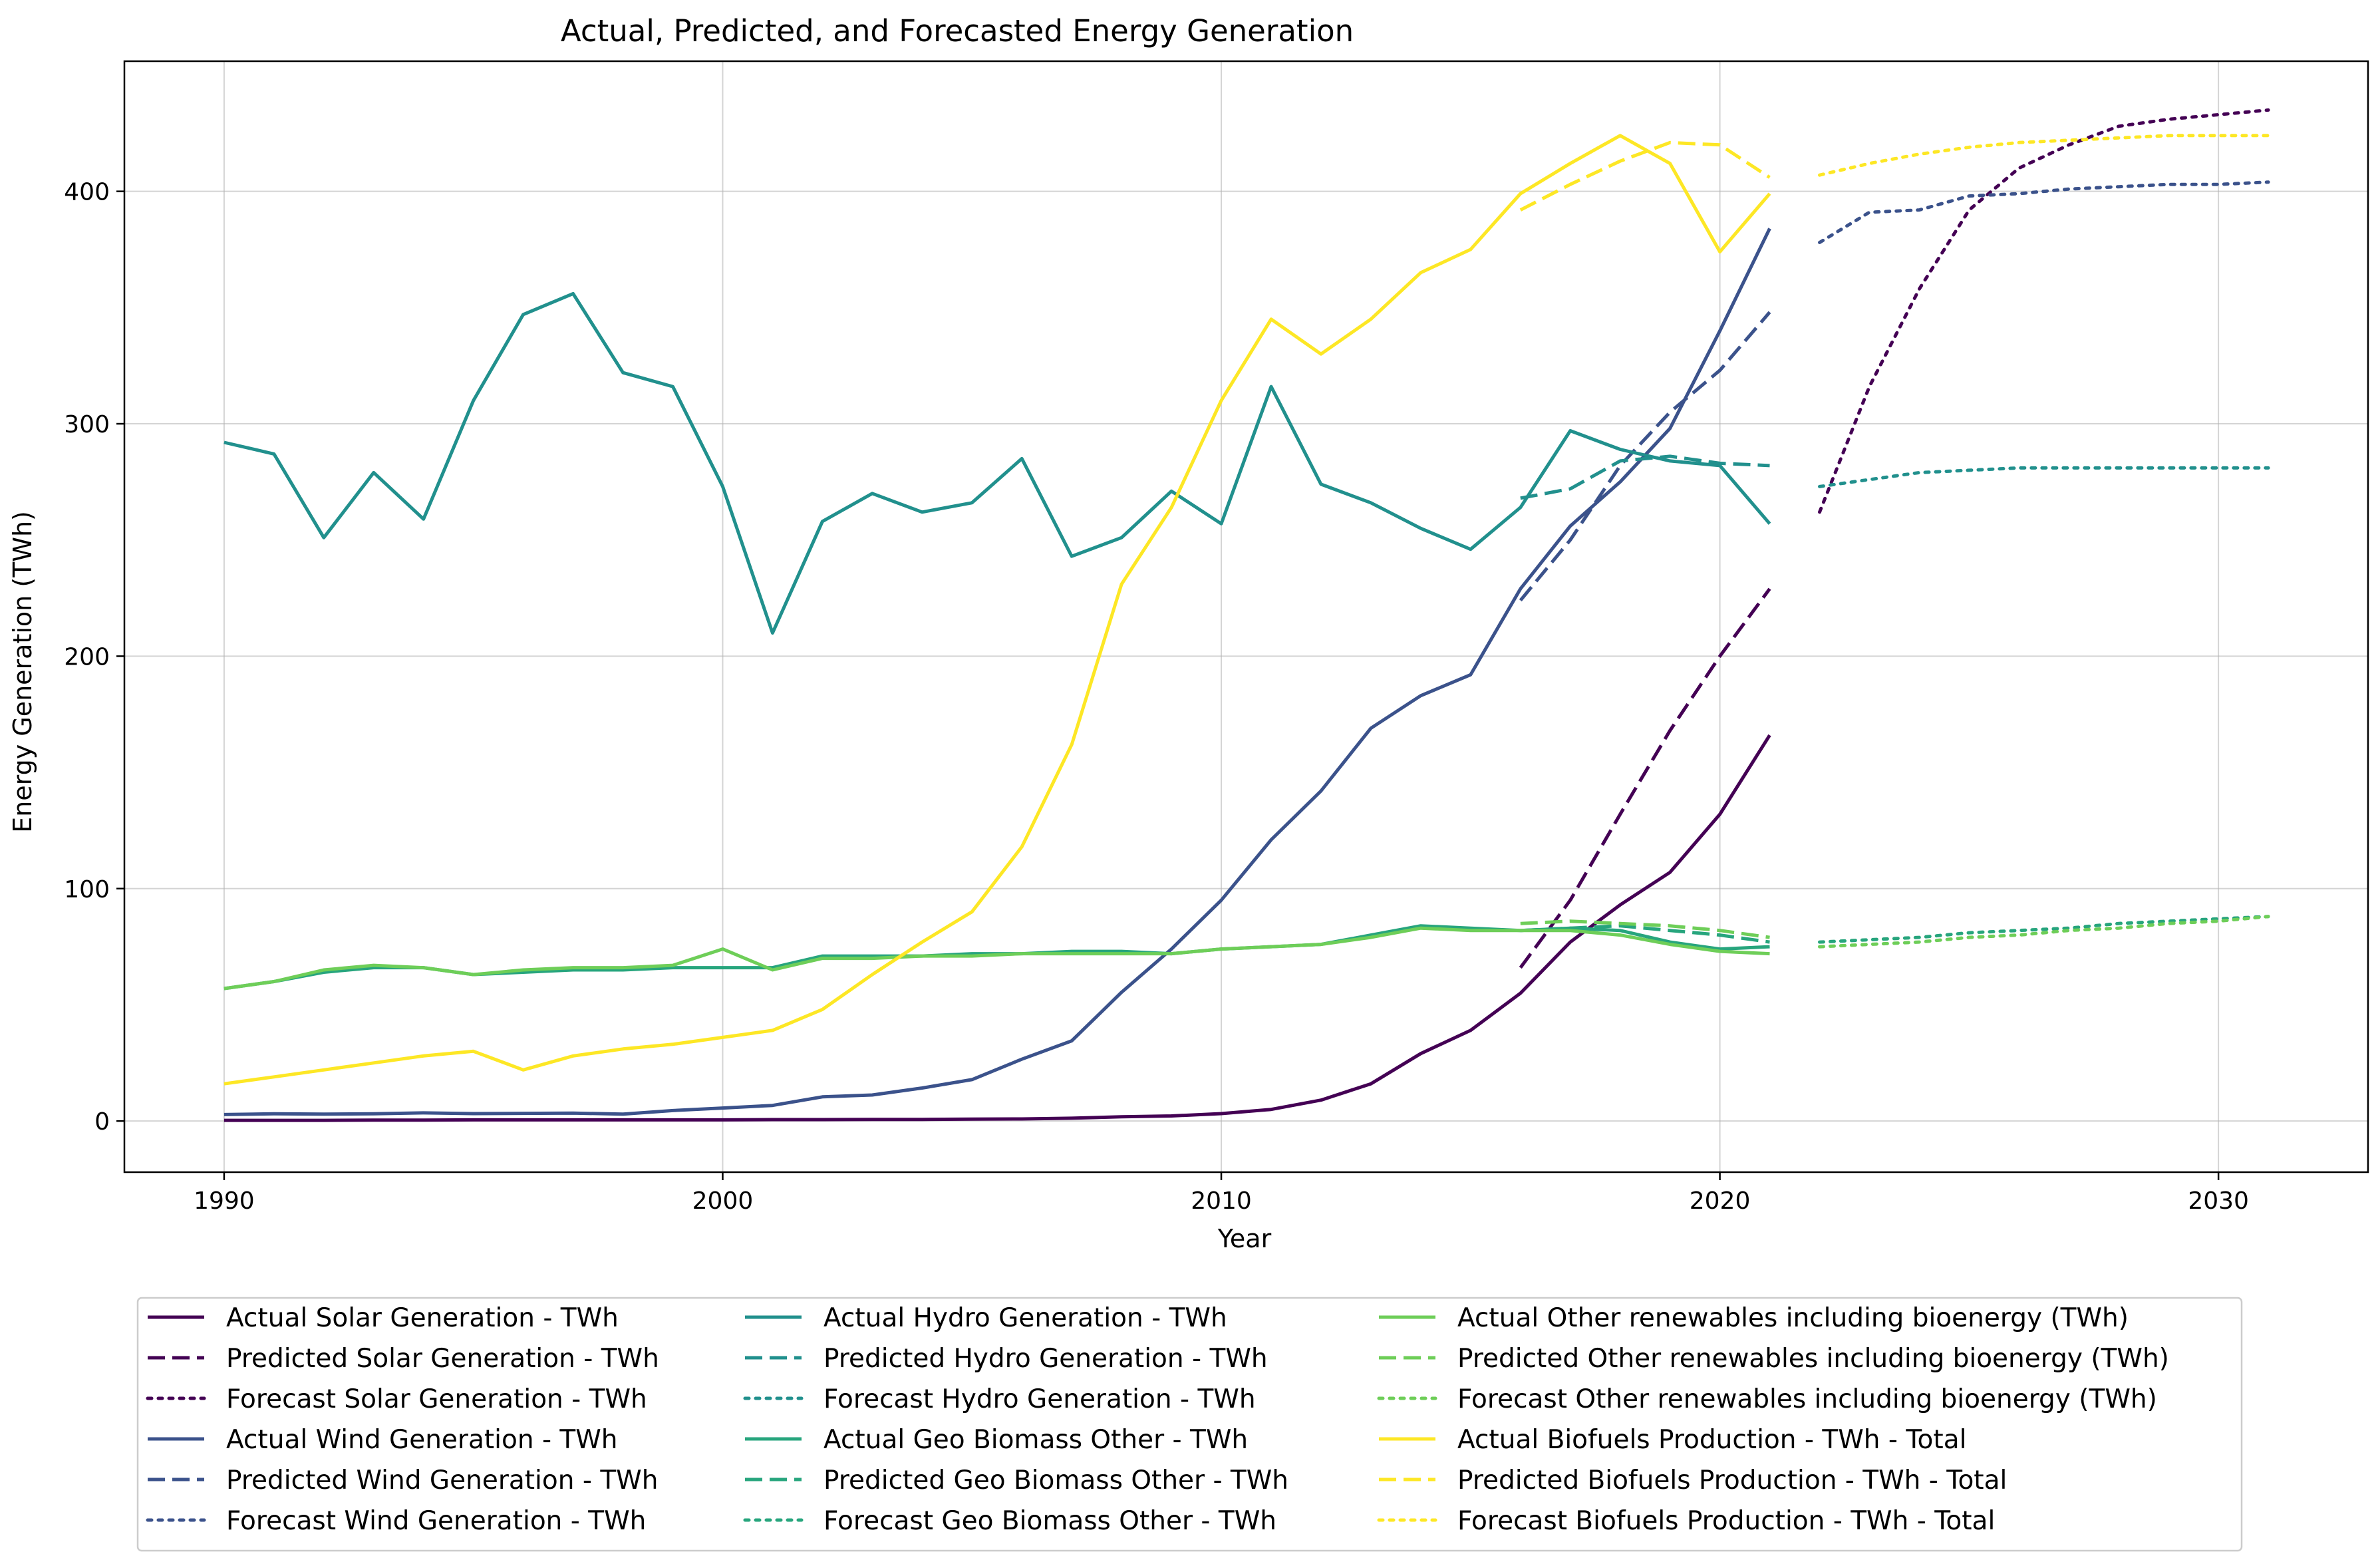 The width and height of the screenshot is (2380, 1556). Describe the element at coordinates (1049, 1521) in the screenshot. I see `legend-label: Forecast Geo Biomass Other - TWh` at that location.